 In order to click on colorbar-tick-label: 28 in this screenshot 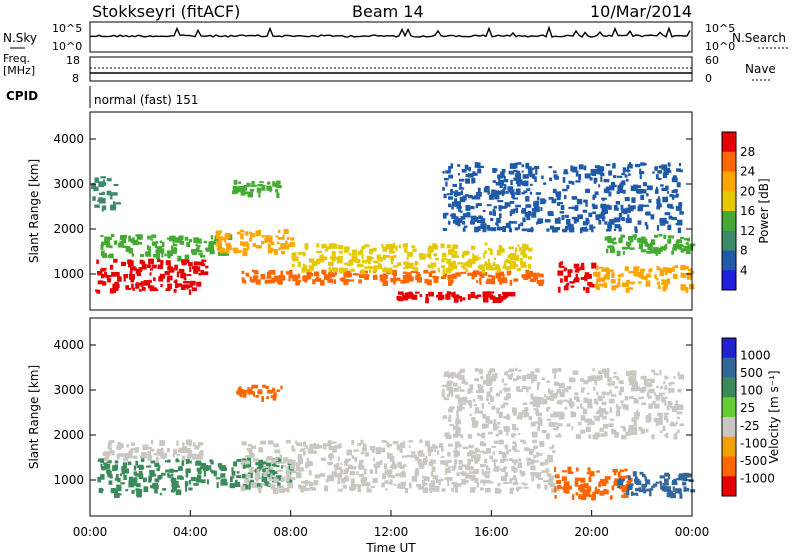, I will do `click(747, 152)`.